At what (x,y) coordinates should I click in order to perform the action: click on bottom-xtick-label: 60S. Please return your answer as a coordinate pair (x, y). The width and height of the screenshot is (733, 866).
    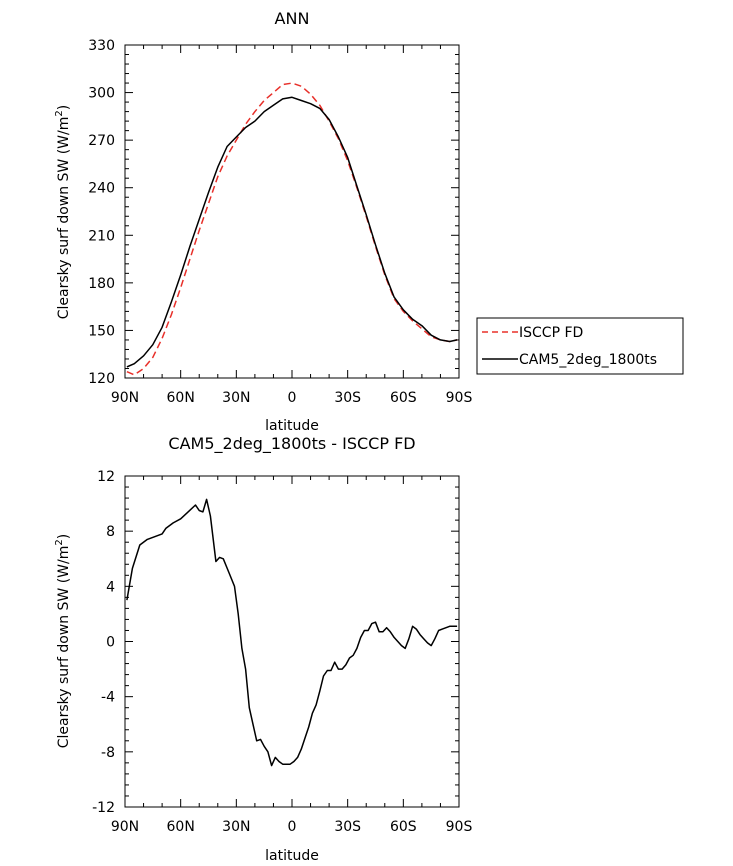
    Looking at the image, I should click on (403, 827).